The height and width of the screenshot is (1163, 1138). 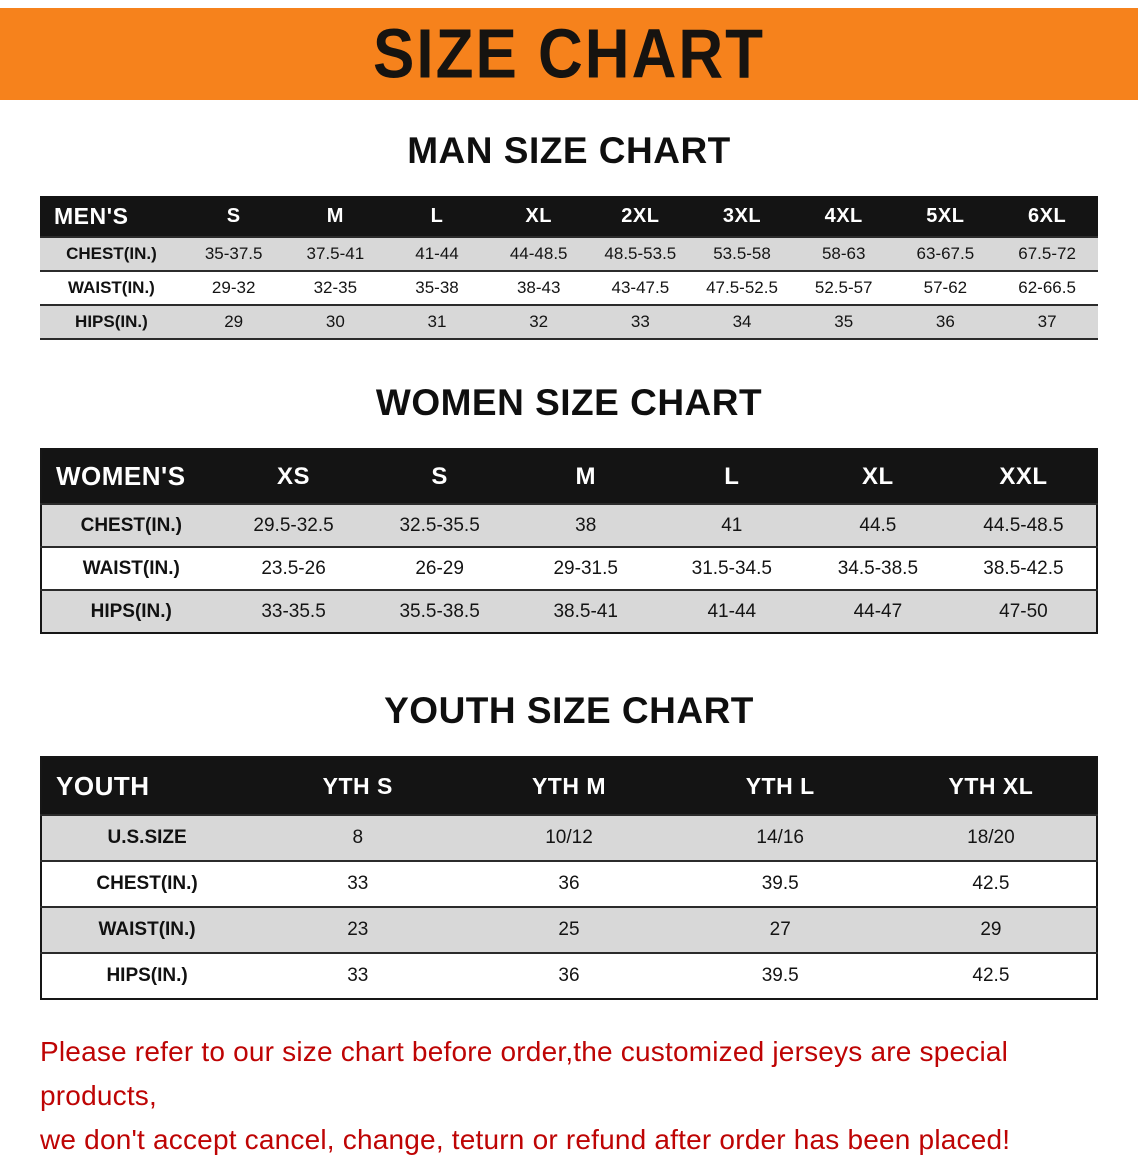 I want to click on size-value-cell: 42.5, so click(x=991, y=883).